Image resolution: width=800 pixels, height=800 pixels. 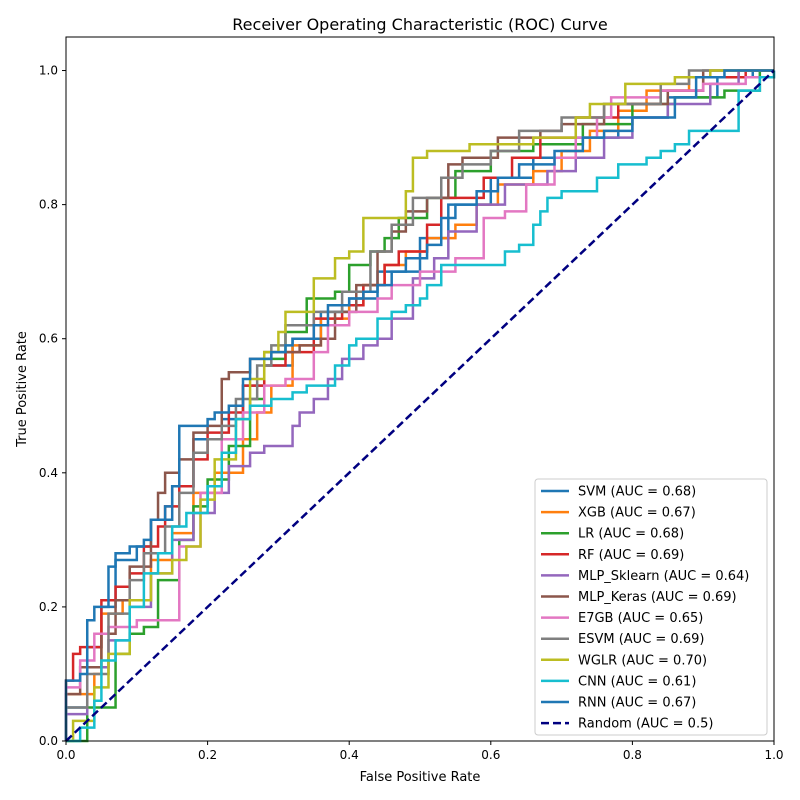 What do you see at coordinates (420, 777) in the screenshot?
I see `x-axis-label: False Positive Rate` at bounding box center [420, 777].